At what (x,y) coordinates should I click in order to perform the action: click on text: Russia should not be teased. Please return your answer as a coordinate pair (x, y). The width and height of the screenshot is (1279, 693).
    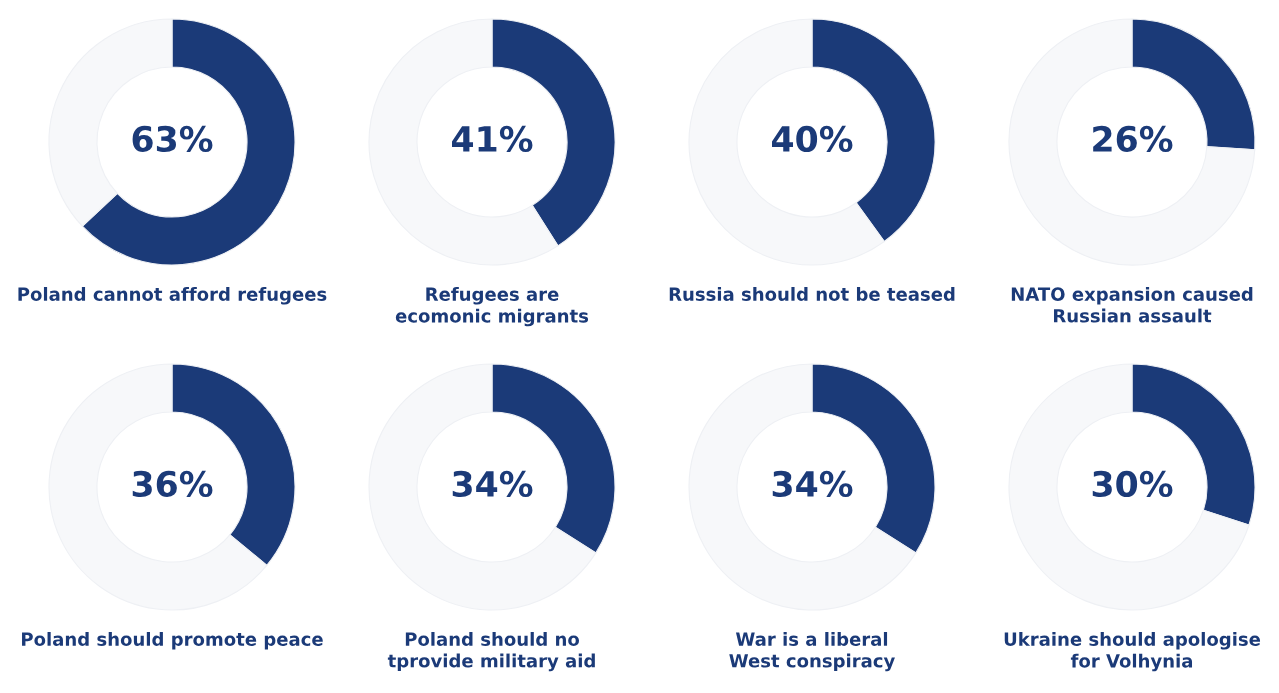
    Looking at the image, I should click on (812, 294).